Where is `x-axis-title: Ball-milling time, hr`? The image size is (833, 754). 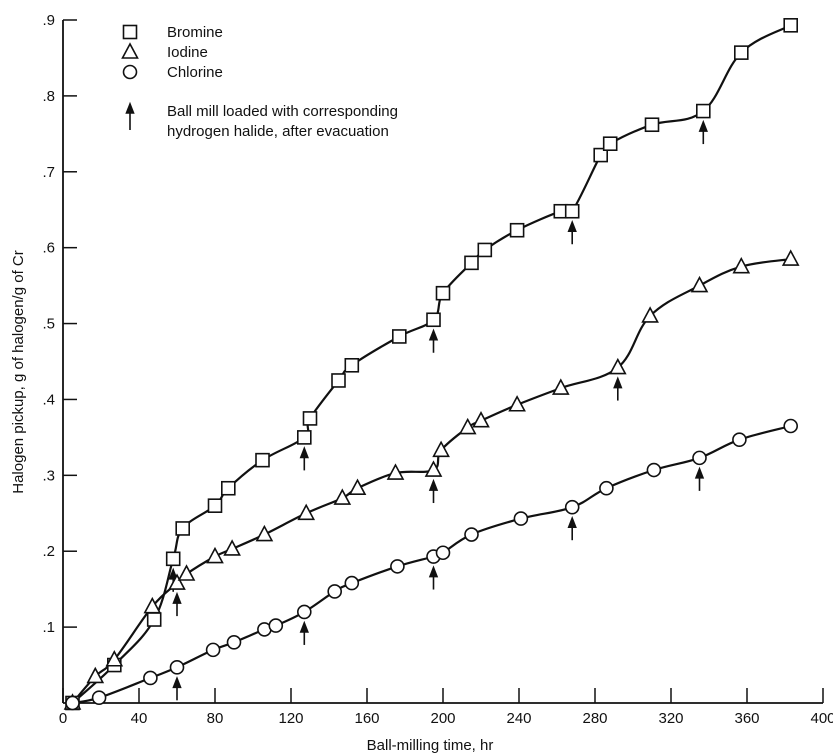 x-axis-title: Ball-milling time, hr is located at coordinates (430, 745).